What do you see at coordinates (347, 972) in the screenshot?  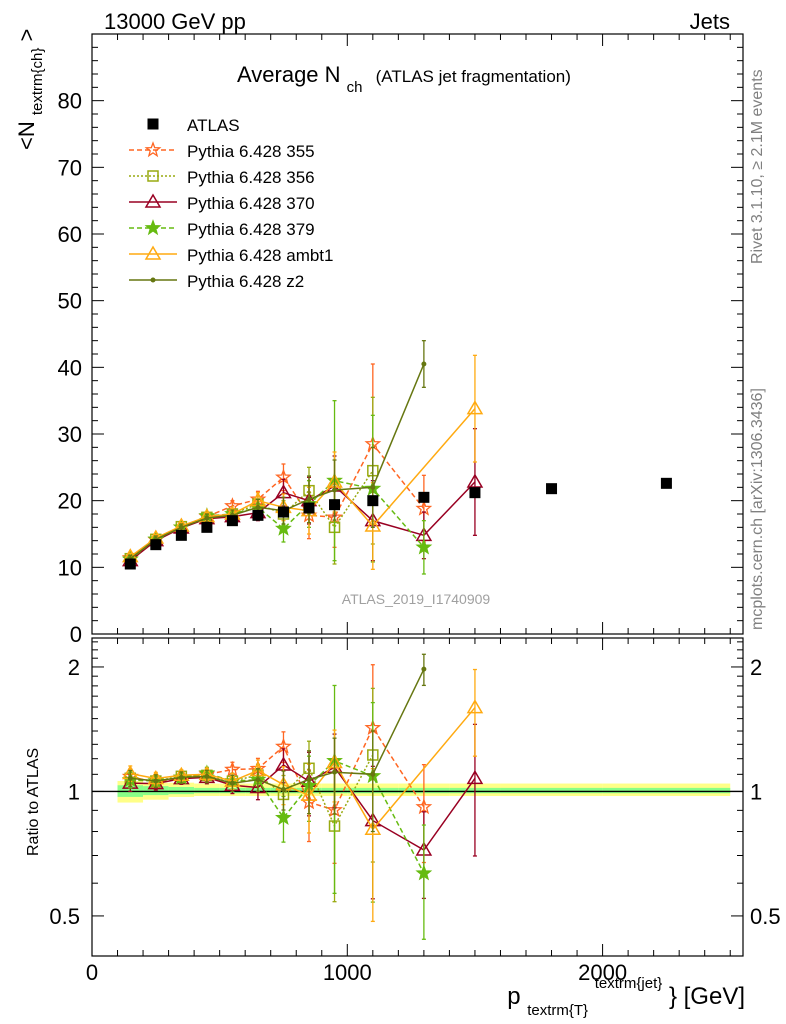 I see `x-tick-label: 1000` at bounding box center [347, 972].